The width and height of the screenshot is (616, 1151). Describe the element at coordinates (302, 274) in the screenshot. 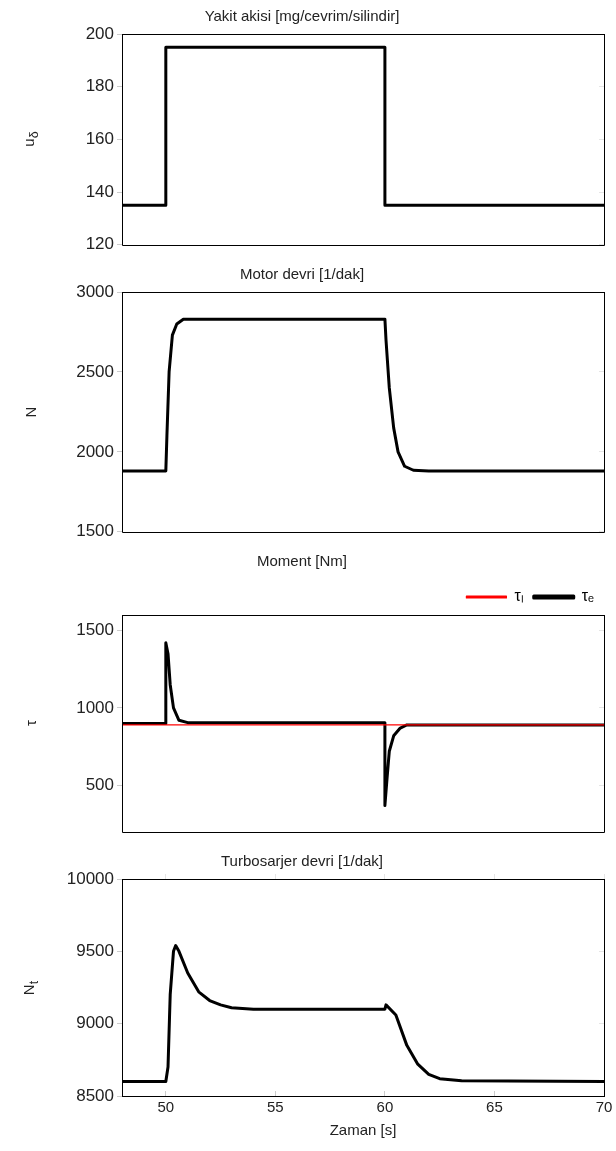

I see `chart-title: Motor devri [1/dak]` at that location.